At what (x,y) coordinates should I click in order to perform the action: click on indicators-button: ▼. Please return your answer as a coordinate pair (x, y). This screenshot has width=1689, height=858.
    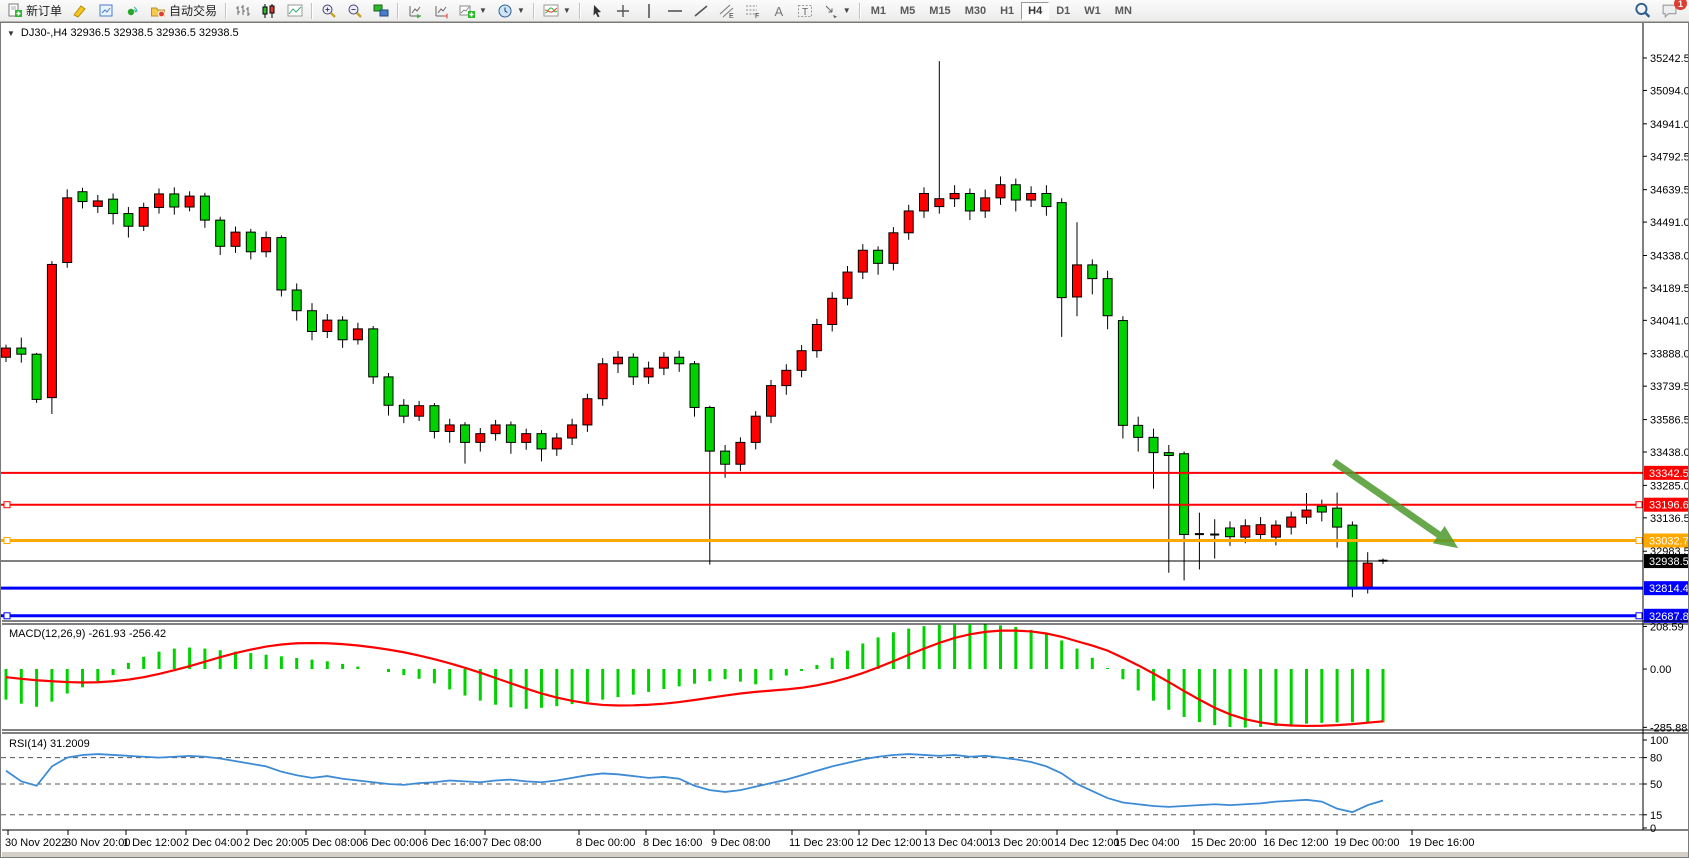
    Looking at the image, I should click on (557, 11).